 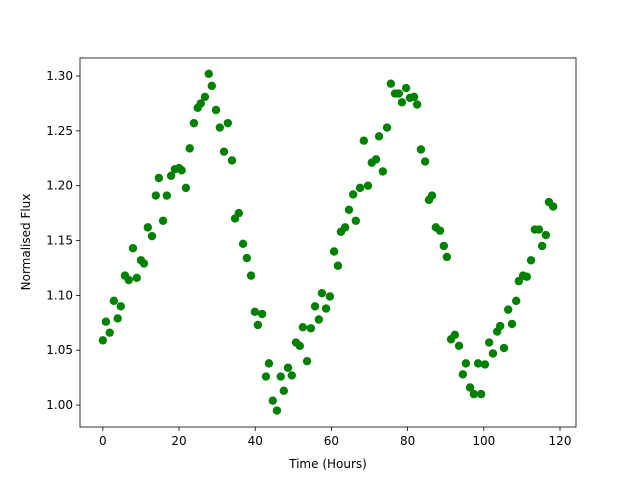 I want to click on x-tick-label: 20, so click(x=178, y=441).